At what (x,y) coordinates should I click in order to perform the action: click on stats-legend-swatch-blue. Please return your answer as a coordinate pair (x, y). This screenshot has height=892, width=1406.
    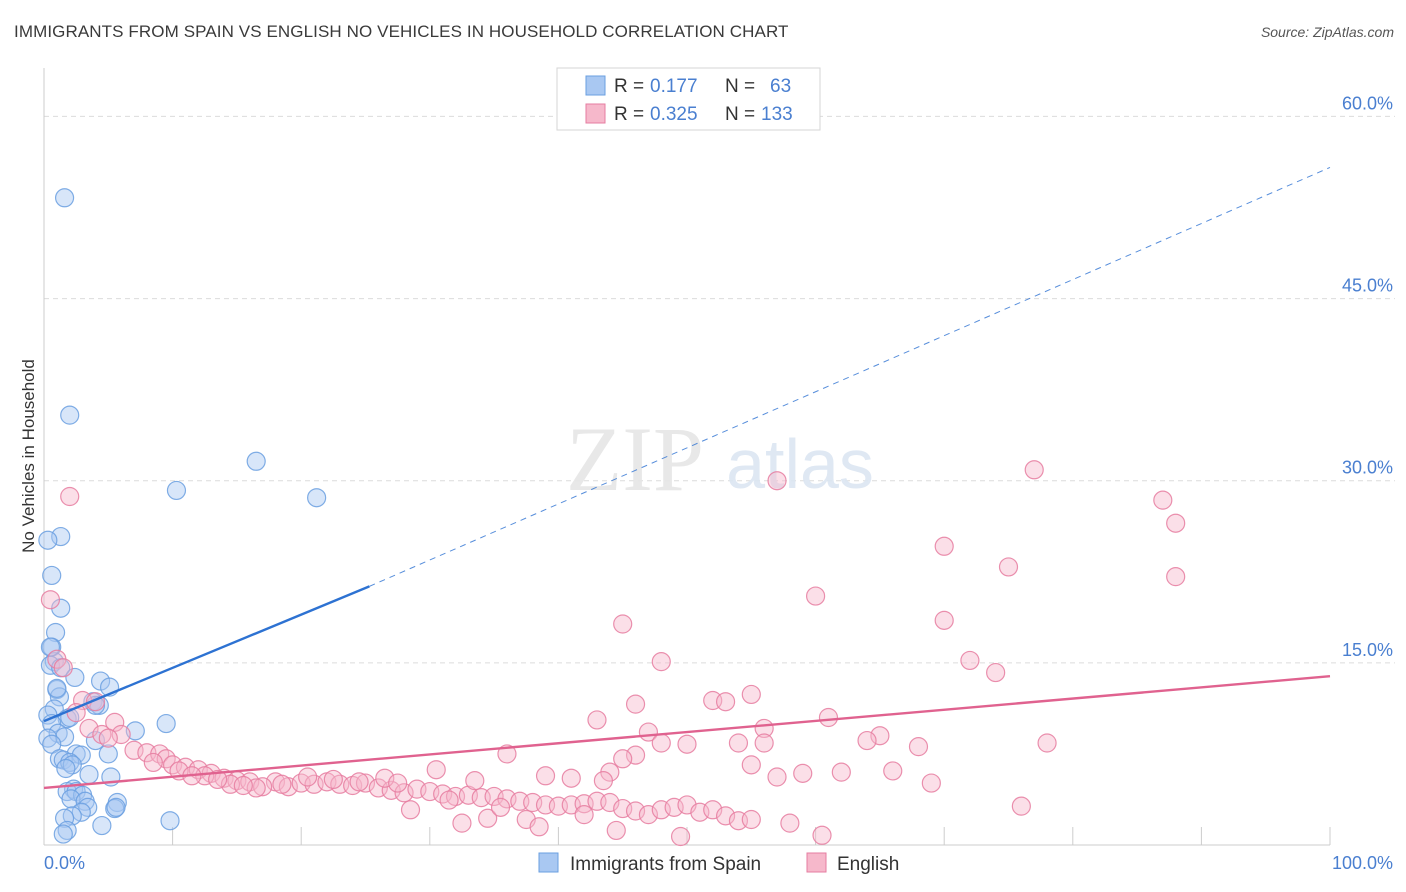
    Looking at the image, I should click on (595, 85).